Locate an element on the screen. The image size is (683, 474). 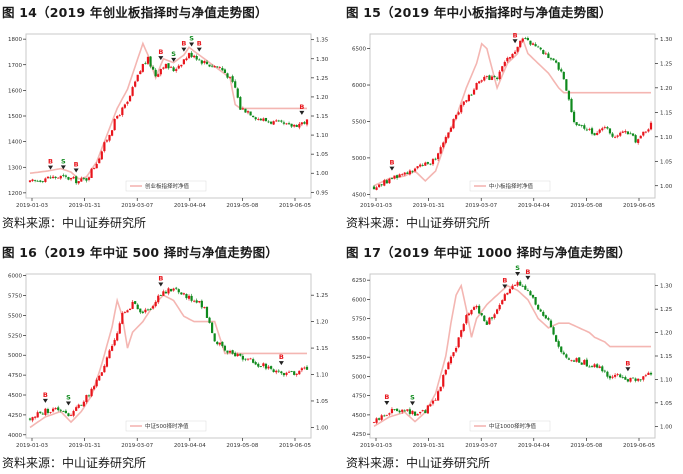
sell-arrow-icon is located at coordinates (518, 274).